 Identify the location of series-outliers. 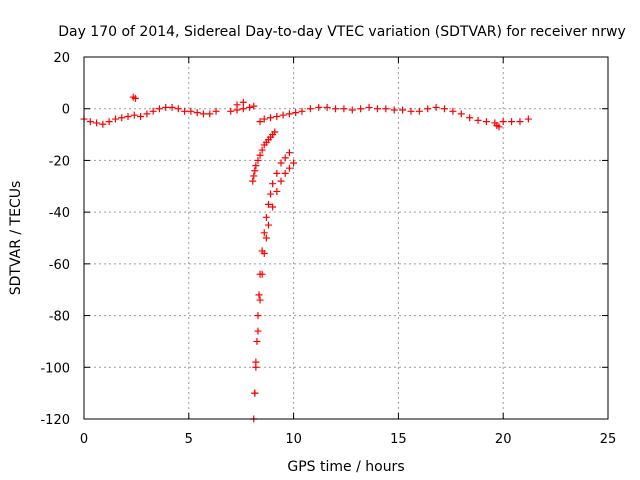
(316, 112).